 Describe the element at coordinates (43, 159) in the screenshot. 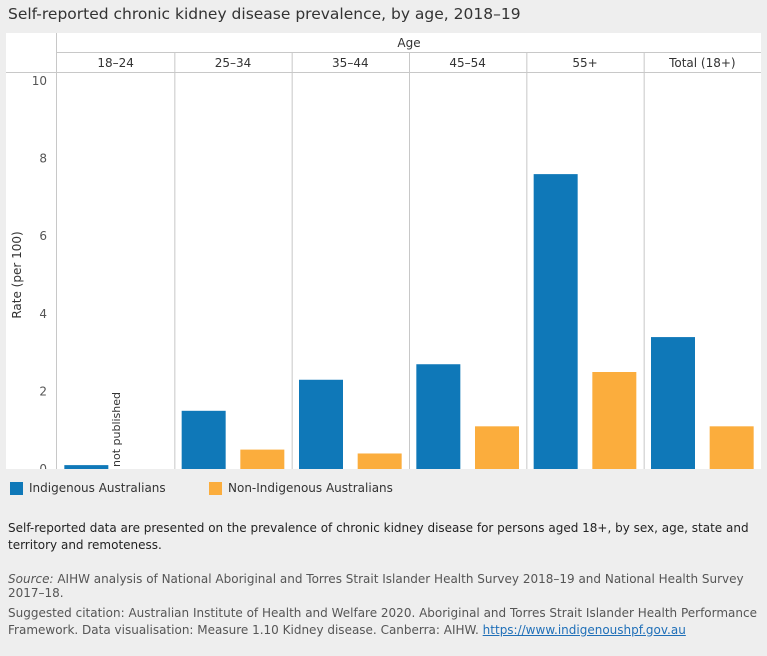

I see `y-tick-label: 8` at that location.